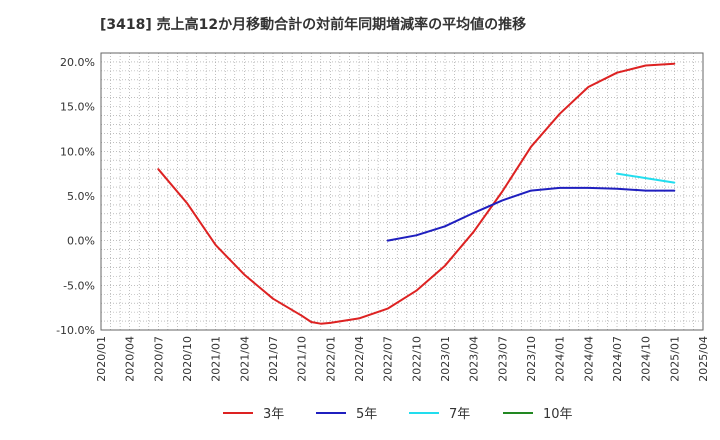  What do you see at coordinates (216, 359) in the screenshot?
I see `x-tick-label: 2021/01` at bounding box center [216, 359].